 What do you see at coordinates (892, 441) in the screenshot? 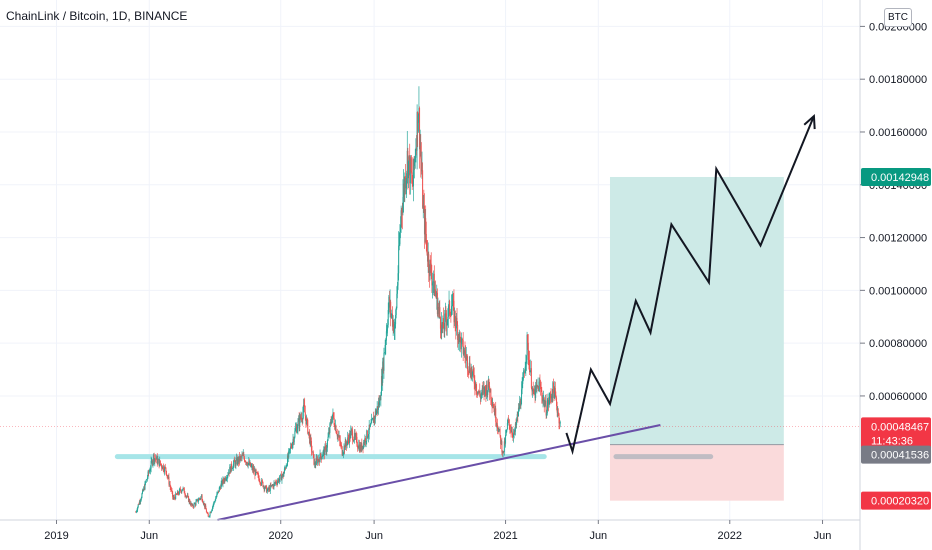
I see `countdown-label: 11:43:36` at bounding box center [892, 441].